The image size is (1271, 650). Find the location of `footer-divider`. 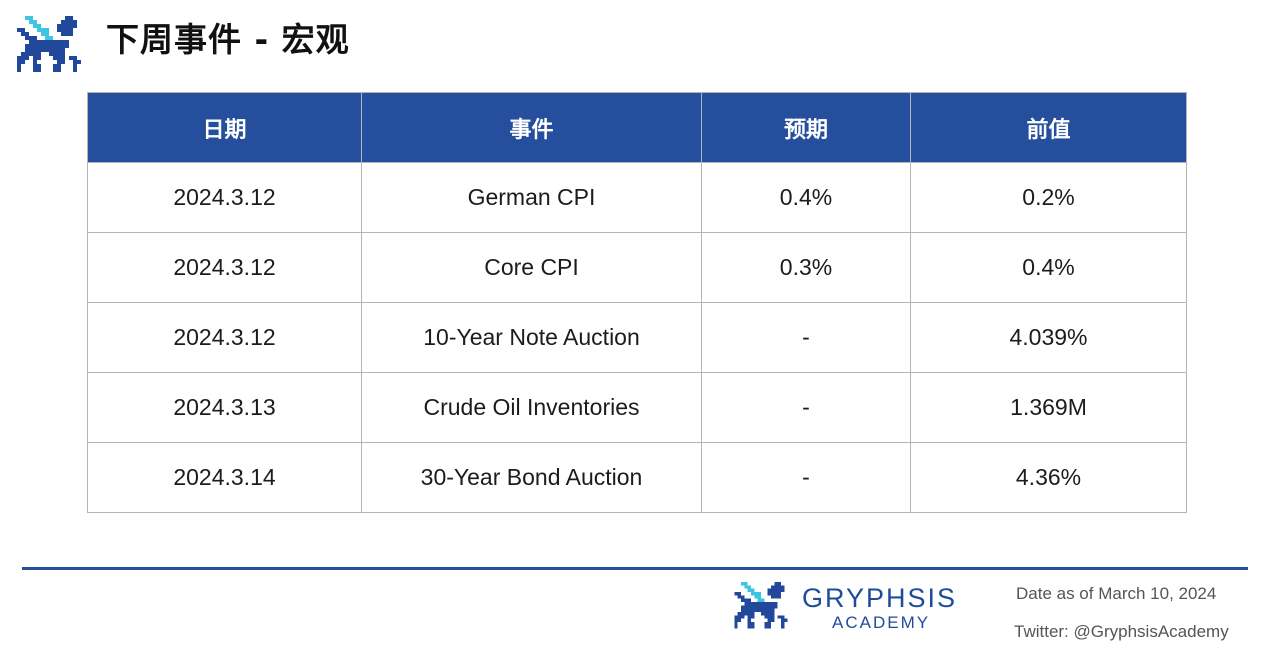

footer-divider is located at coordinates (635, 568).